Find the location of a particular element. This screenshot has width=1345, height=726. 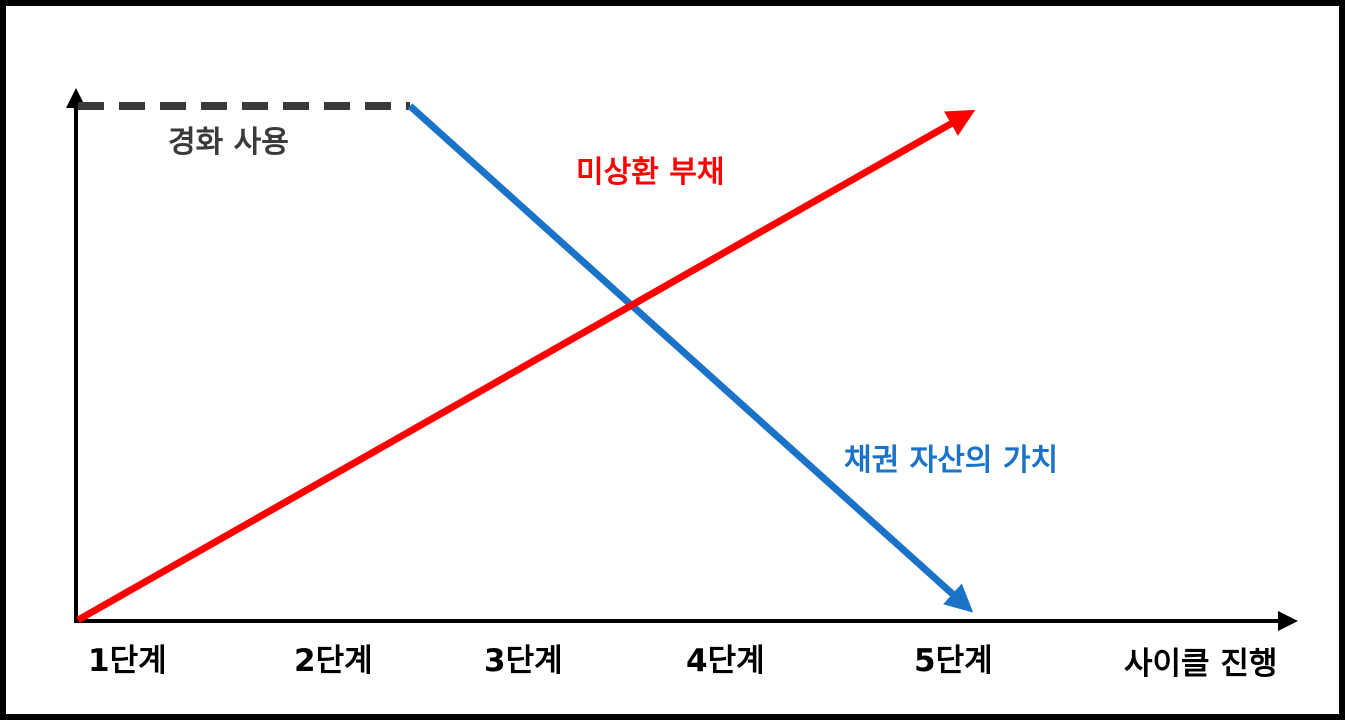

stage-label-1: 1단계 is located at coordinates (127, 661).